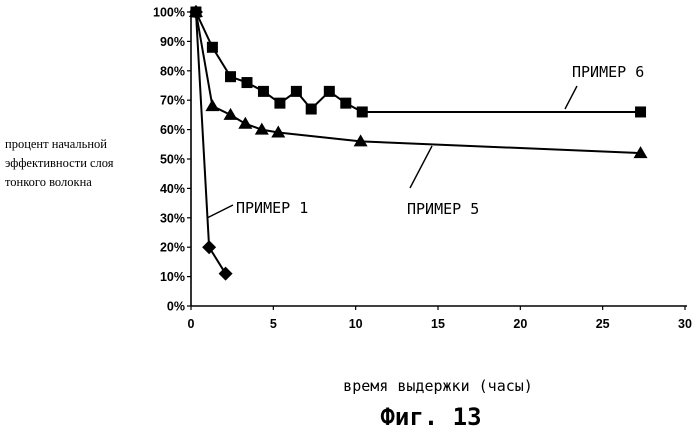  Describe the element at coordinates (176, 307) in the screenshot. I see `y-tick-label: 0%` at that location.